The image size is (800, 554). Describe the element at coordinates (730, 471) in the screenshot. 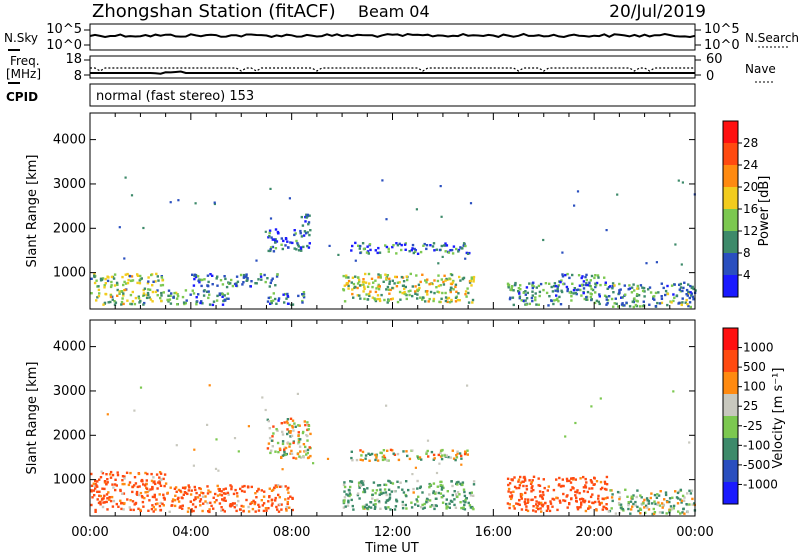

I see `colorbar-segment` at that location.